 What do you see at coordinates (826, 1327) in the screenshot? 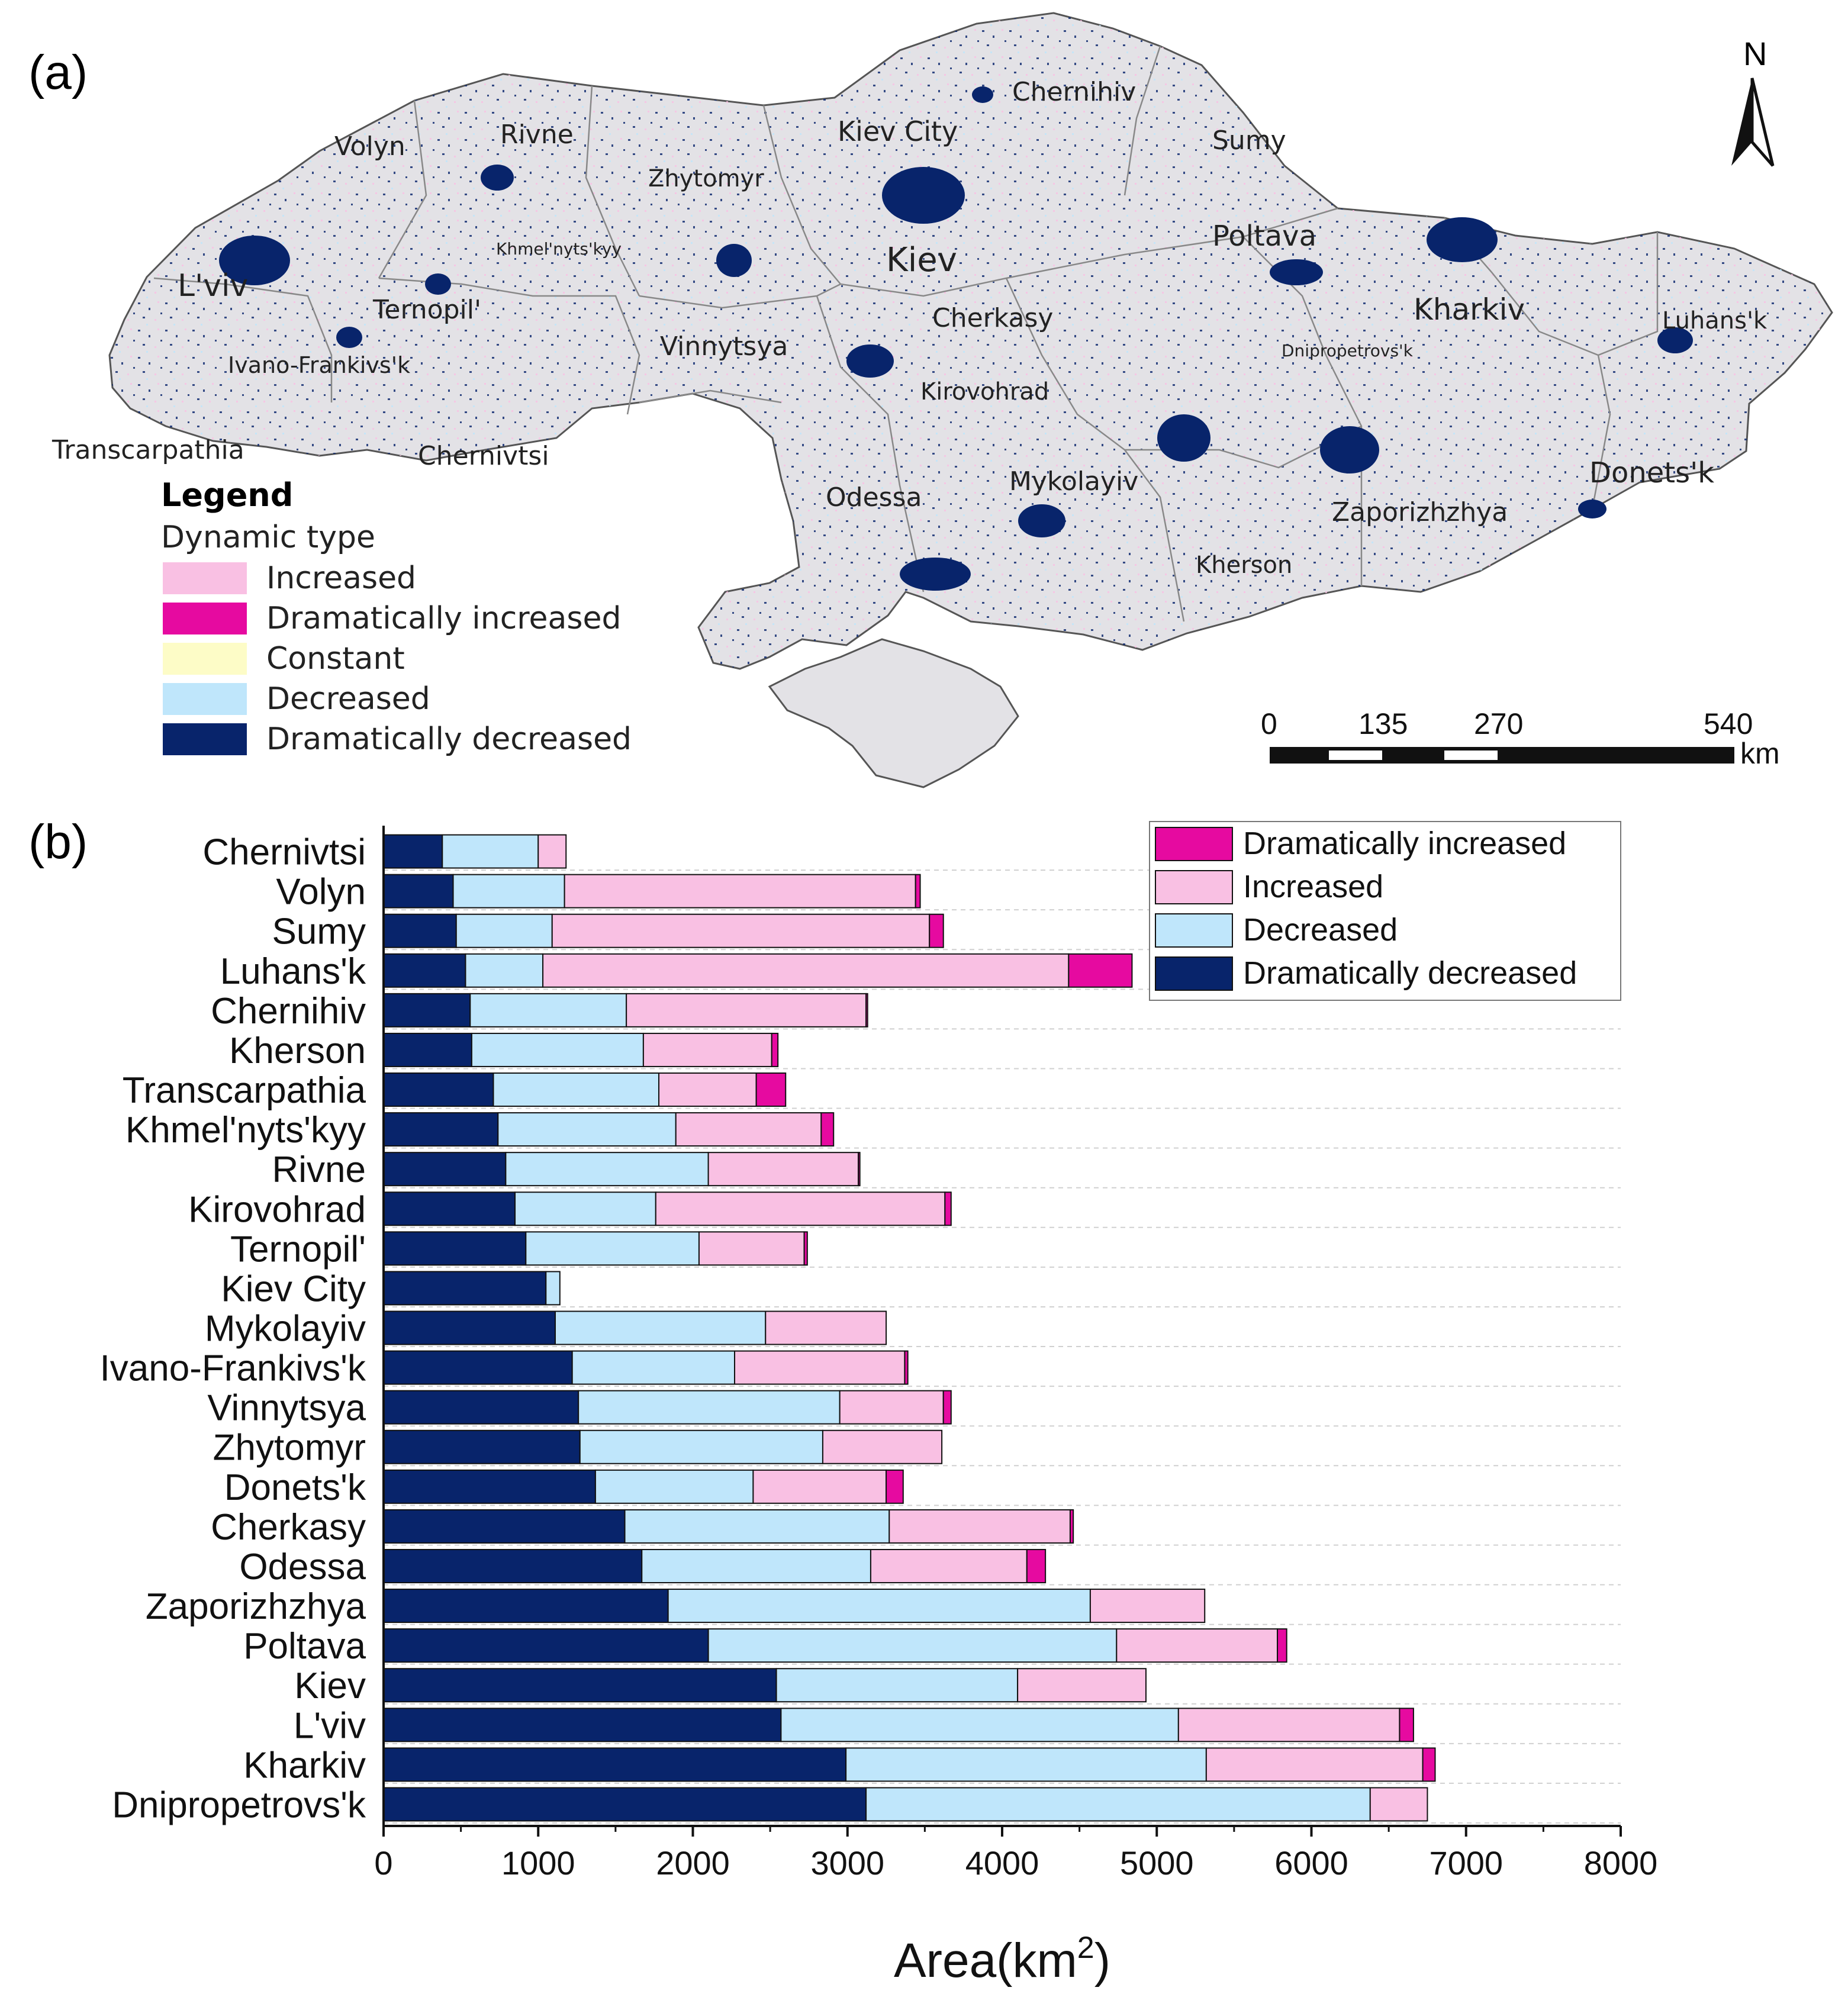
I see `bar-mykolayiv-increased` at bounding box center [826, 1327].